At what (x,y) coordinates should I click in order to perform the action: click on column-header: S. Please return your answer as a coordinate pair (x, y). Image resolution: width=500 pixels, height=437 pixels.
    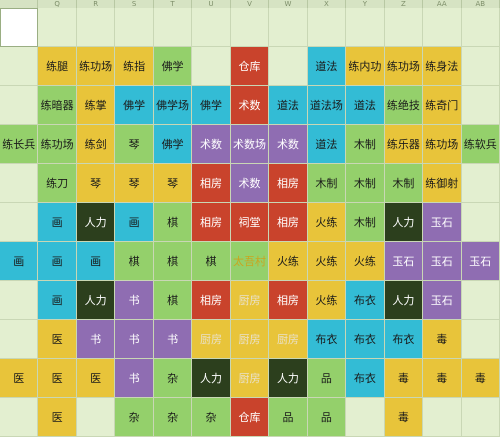
    Looking at the image, I should click on (134, 4).